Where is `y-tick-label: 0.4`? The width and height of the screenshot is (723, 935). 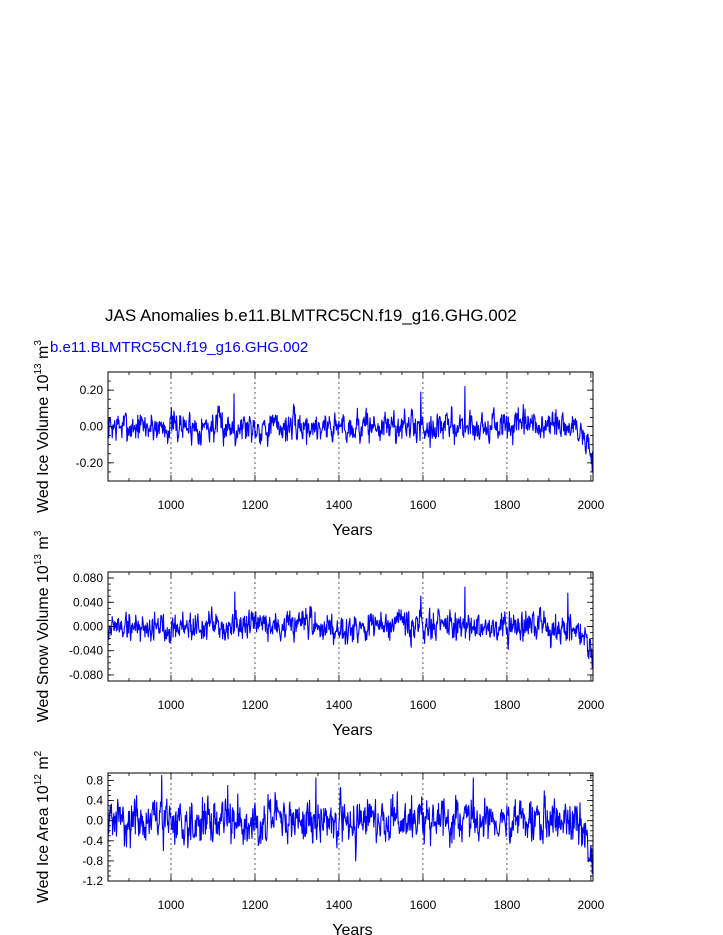 y-tick-label: 0.4 is located at coordinates (94, 801).